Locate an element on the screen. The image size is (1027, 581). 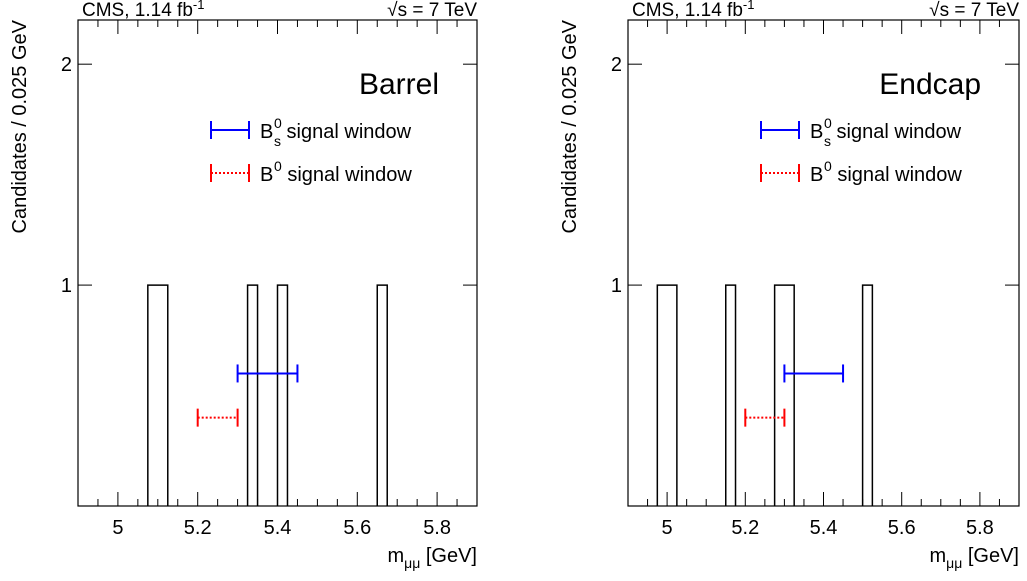
region-label: Barrel is located at coordinates (399, 84).